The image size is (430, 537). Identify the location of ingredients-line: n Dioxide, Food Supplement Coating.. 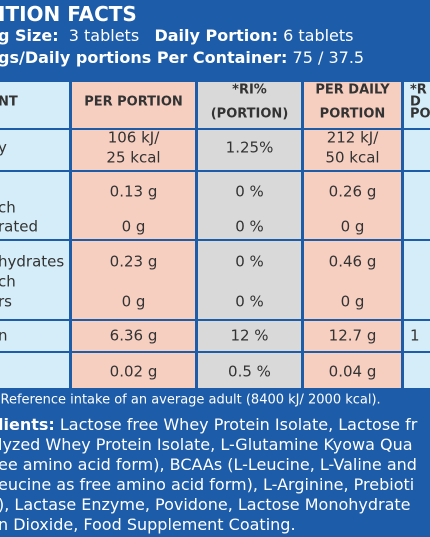
(148, 525).